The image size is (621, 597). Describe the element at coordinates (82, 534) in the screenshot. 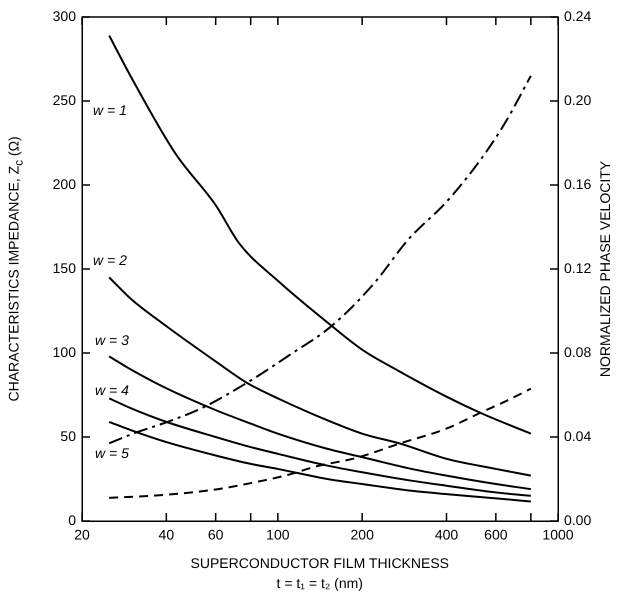

I see `x-tick-label: 20` at that location.